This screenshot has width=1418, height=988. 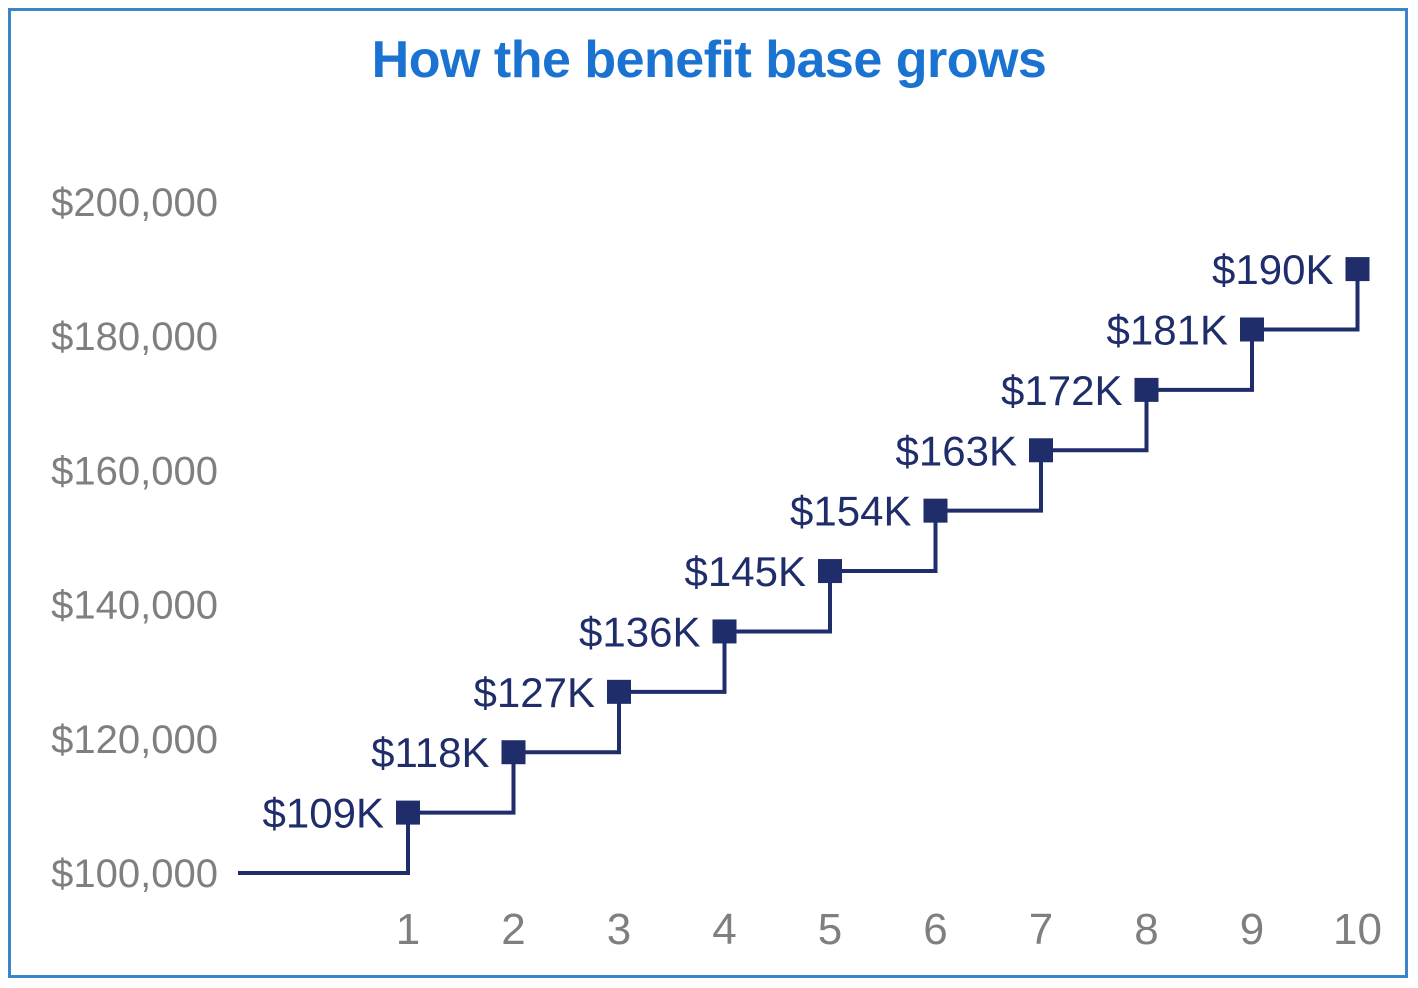 What do you see at coordinates (889, 929) in the screenshot?
I see `x-axis: 1 2 3 4 5 6 7 8 9 10` at bounding box center [889, 929].